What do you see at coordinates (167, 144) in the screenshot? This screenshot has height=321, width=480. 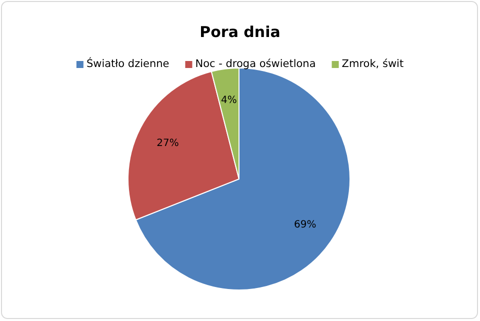 I see `data-label: 27%` at bounding box center [167, 144].